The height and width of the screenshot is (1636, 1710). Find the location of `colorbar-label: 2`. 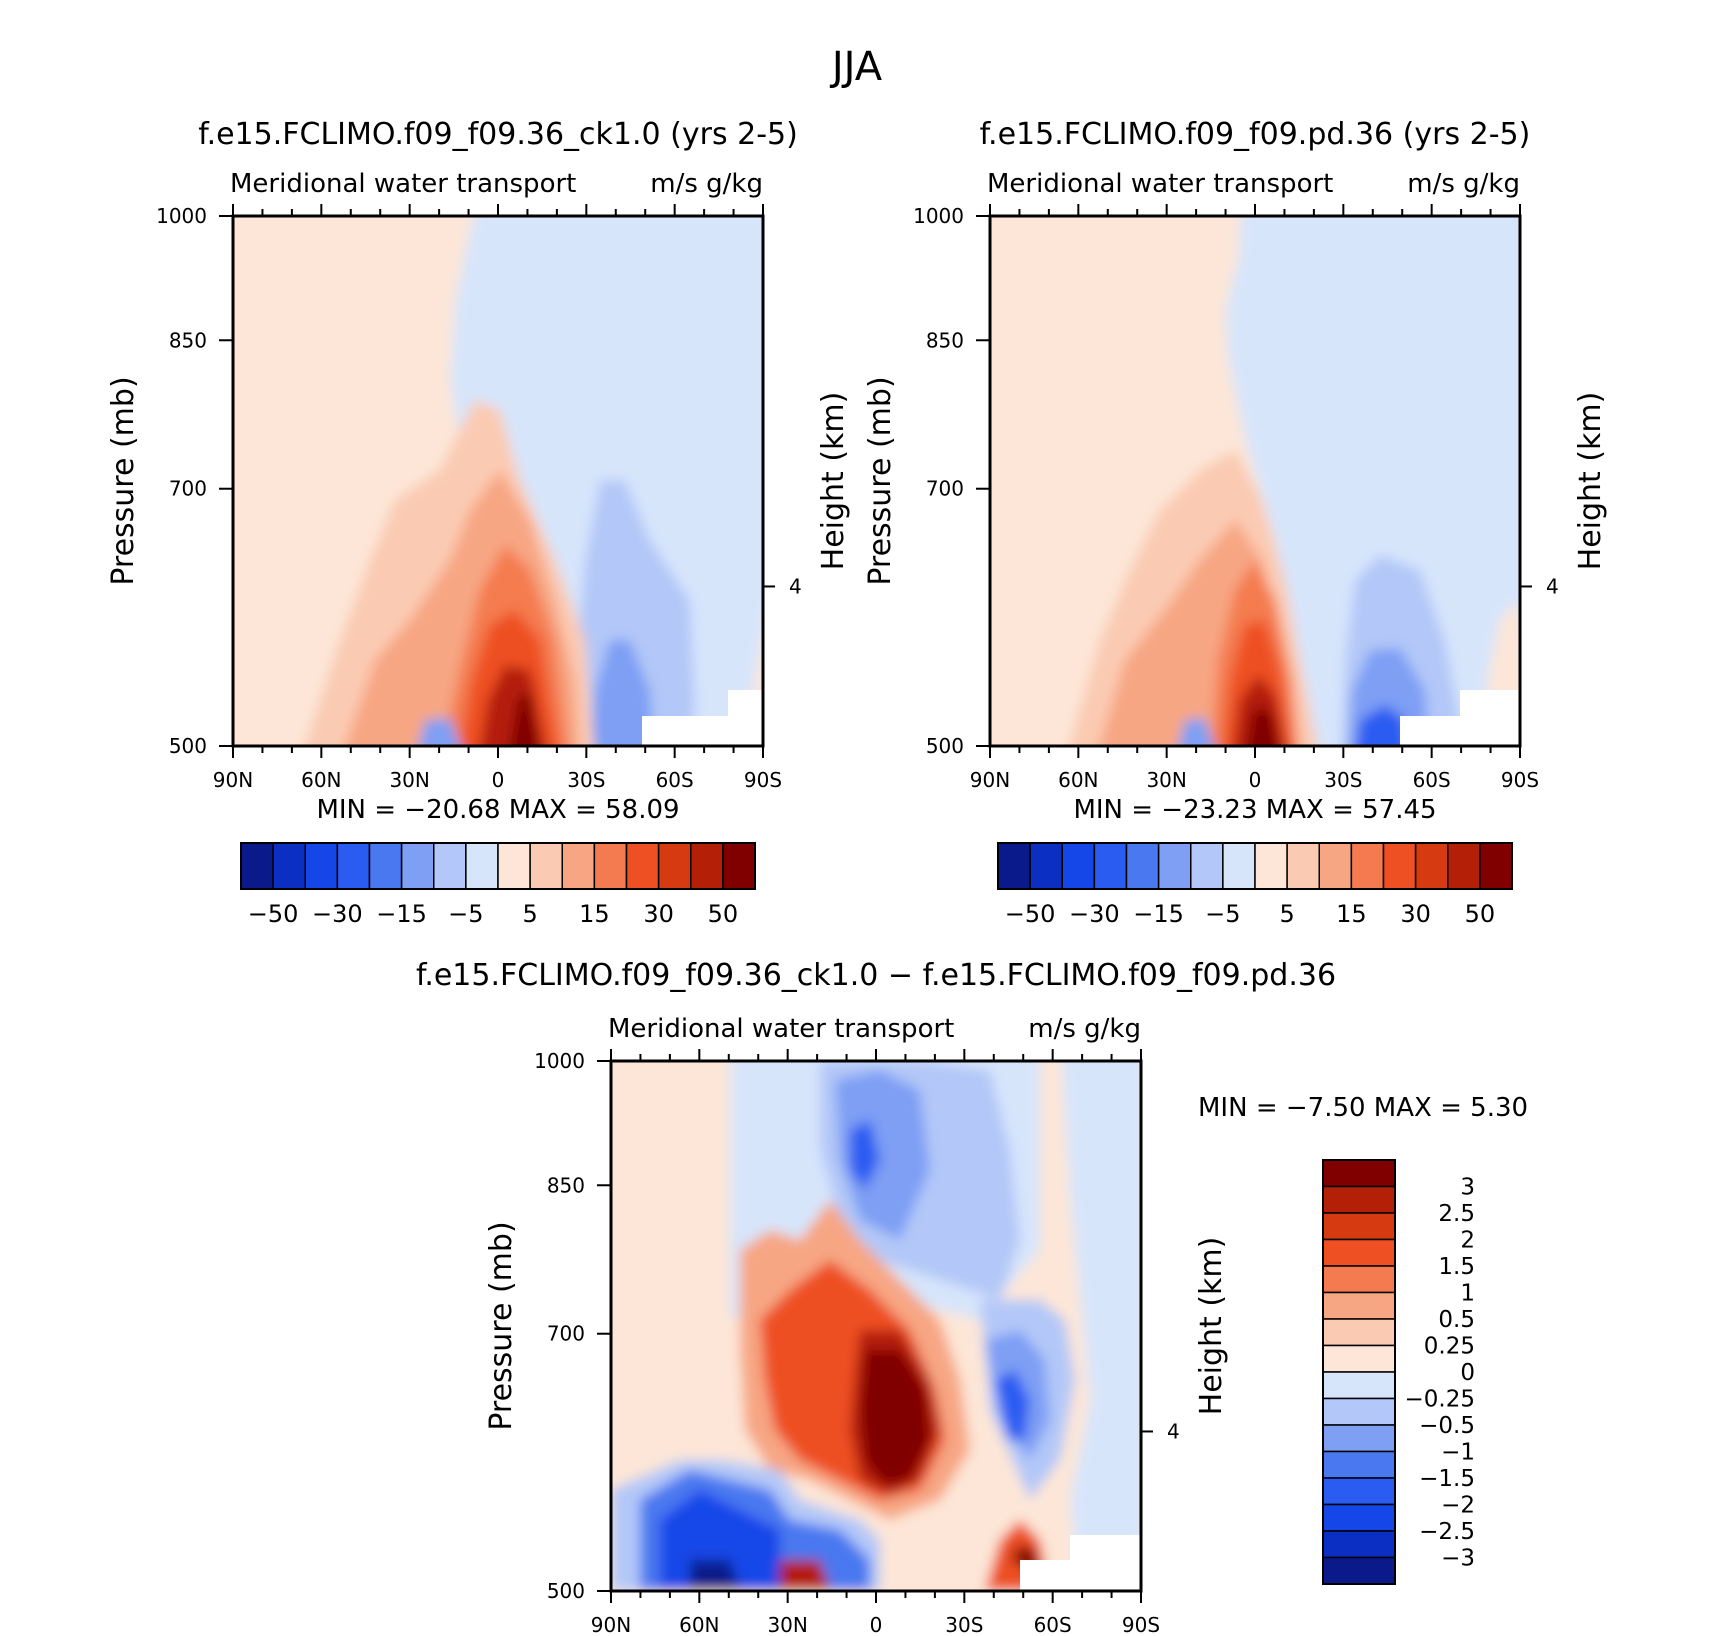

colorbar-label: 2 is located at coordinates (1467, 1241).